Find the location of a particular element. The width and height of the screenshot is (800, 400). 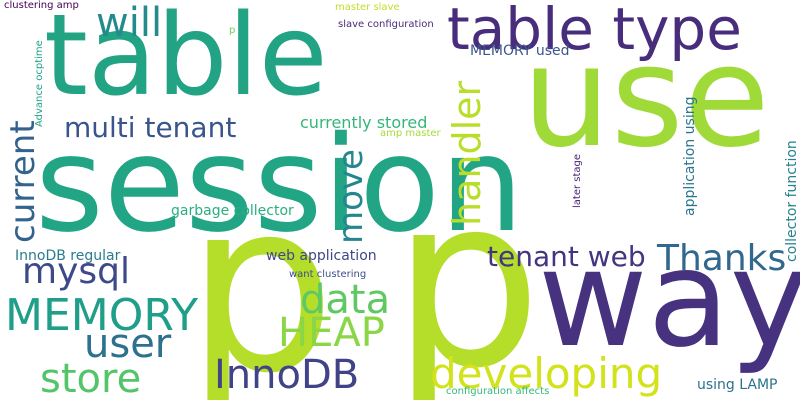

cloud-word: slave configuration is located at coordinates (386, 24).